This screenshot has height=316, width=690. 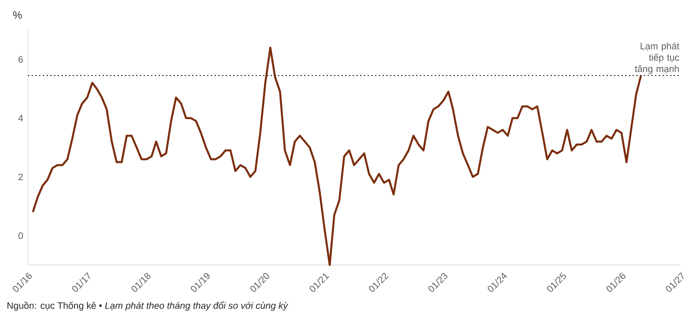 What do you see at coordinates (657, 58) in the screenshot?
I see `ref-line-label: Lạm phát tiếp tục tăng mạnh` at bounding box center [657, 58].